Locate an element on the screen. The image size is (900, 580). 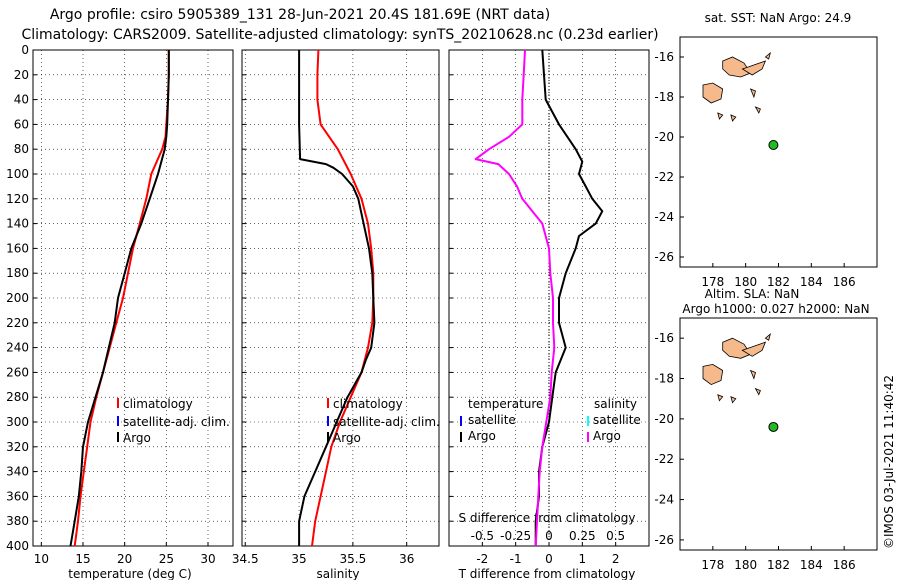
sst-map-title: sat. SST: NaN Argo: 24.9 is located at coordinates (778, 18).